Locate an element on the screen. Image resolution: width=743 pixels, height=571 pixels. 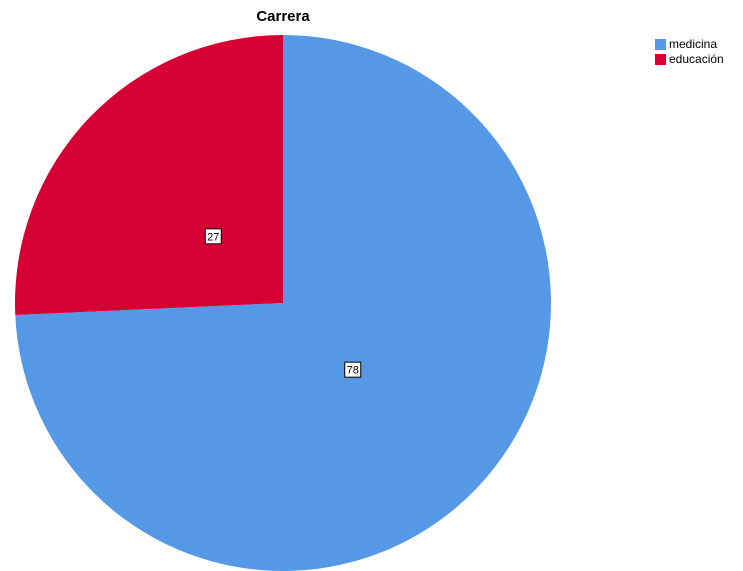
data-label-medicina: 78 is located at coordinates (353, 369).